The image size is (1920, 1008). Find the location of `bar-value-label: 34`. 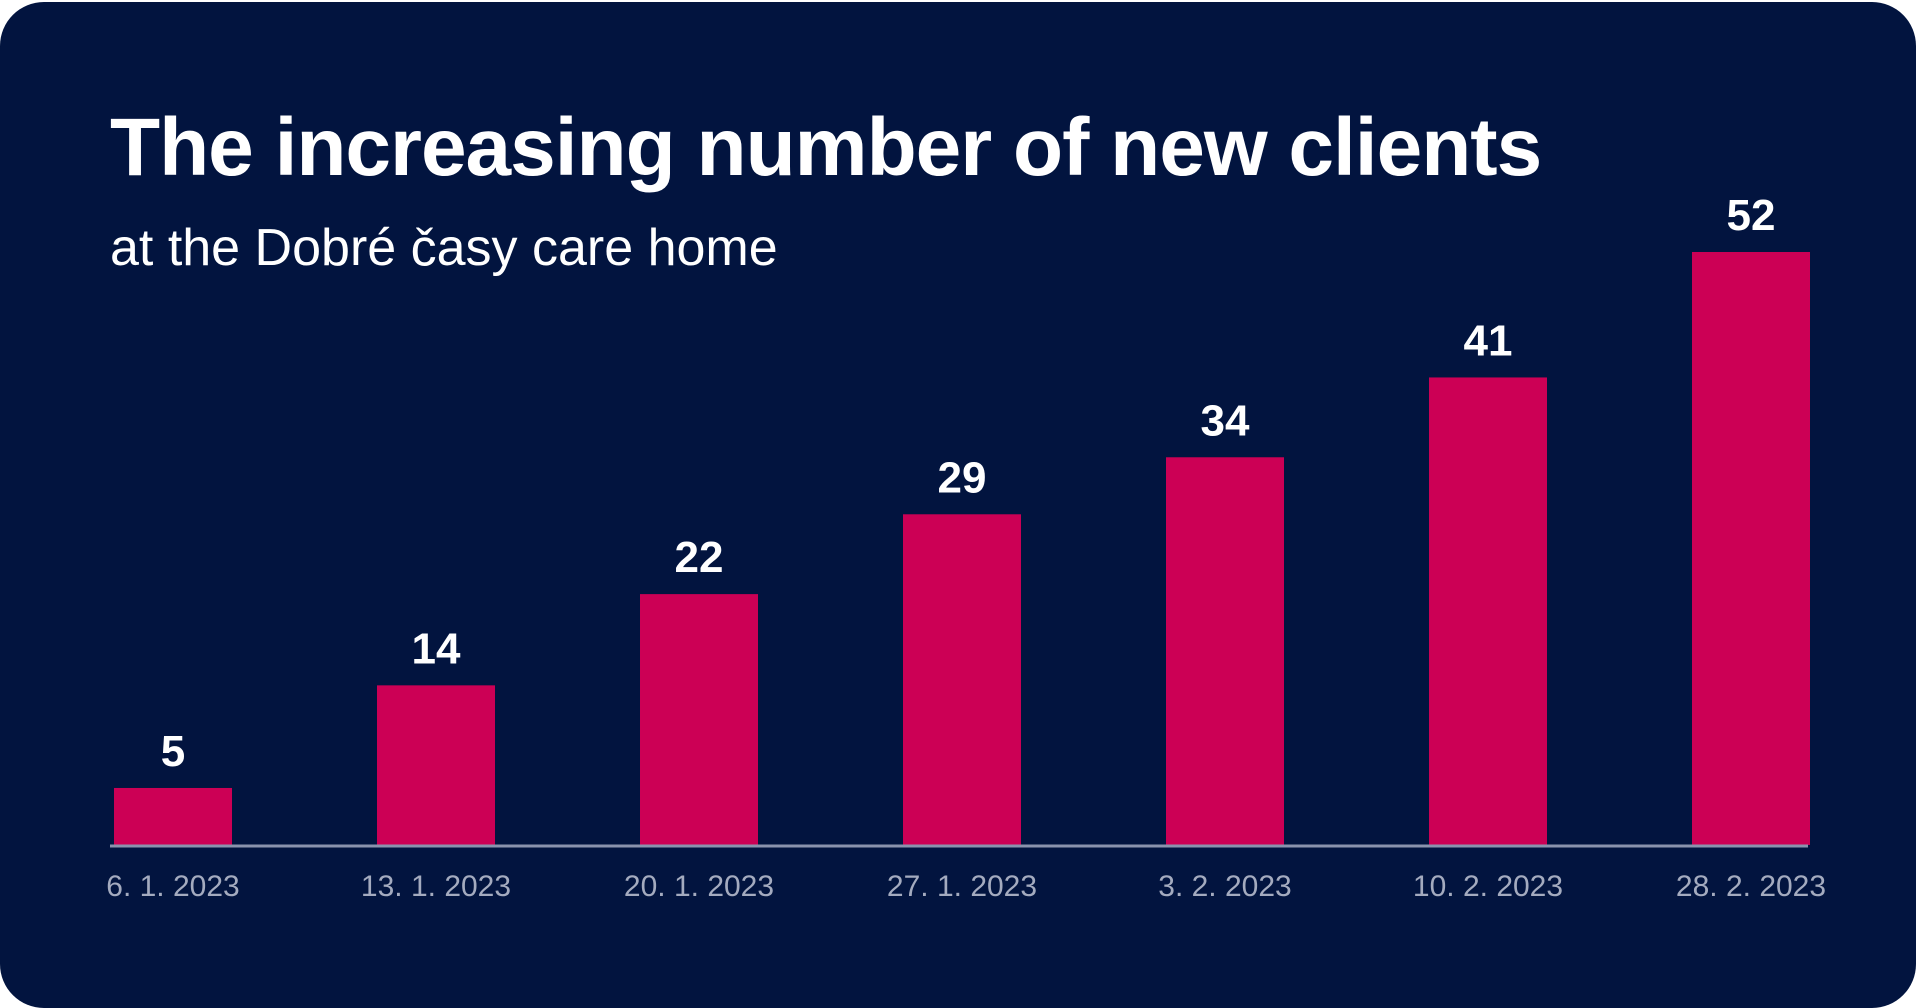

bar-value-label: 34 is located at coordinates (1225, 420).